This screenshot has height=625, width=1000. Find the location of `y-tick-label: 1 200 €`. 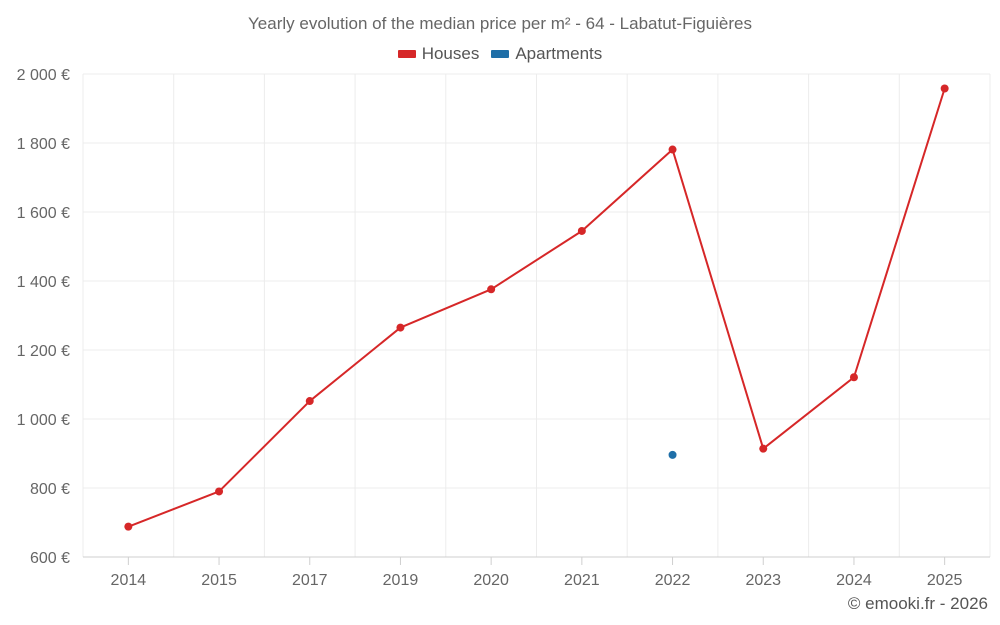

y-tick-label: 1 200 € is located at coordinates (43, 351).